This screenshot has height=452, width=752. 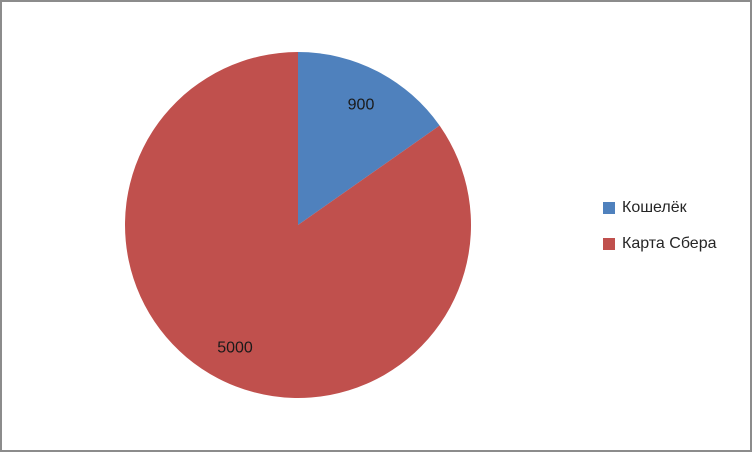 I want to click on pie-data-label-1: 5000, so click(x=235, y=347).